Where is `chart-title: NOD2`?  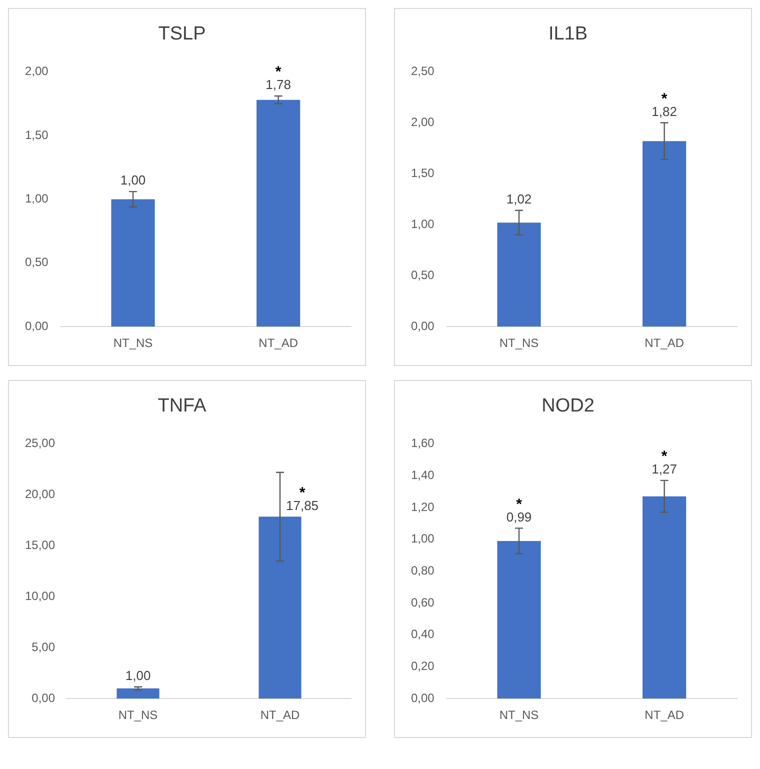 chart-title: NOD2 is located at coordinates (568, 406).